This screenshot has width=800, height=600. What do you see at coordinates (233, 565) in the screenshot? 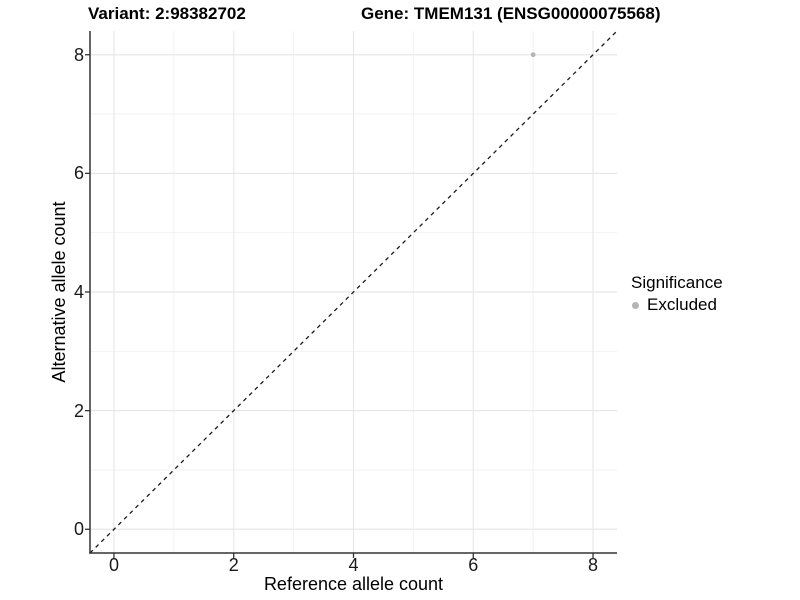
I see `x-tick-label: 2` at bounding box center [233, 565].